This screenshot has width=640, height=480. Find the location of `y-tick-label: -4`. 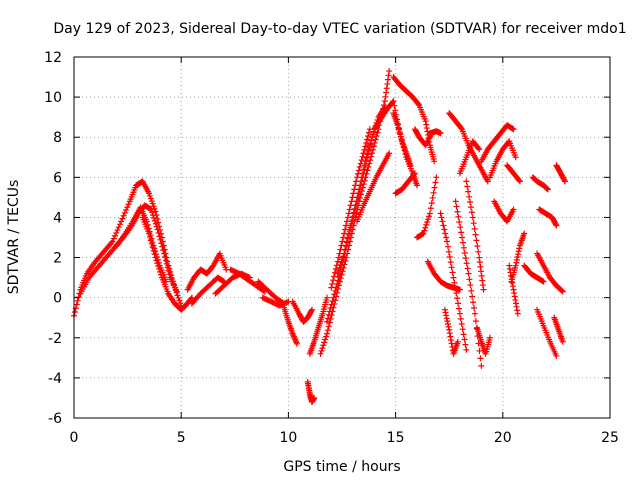

y-tick-label: -4 is located at coordinates (55, 379).